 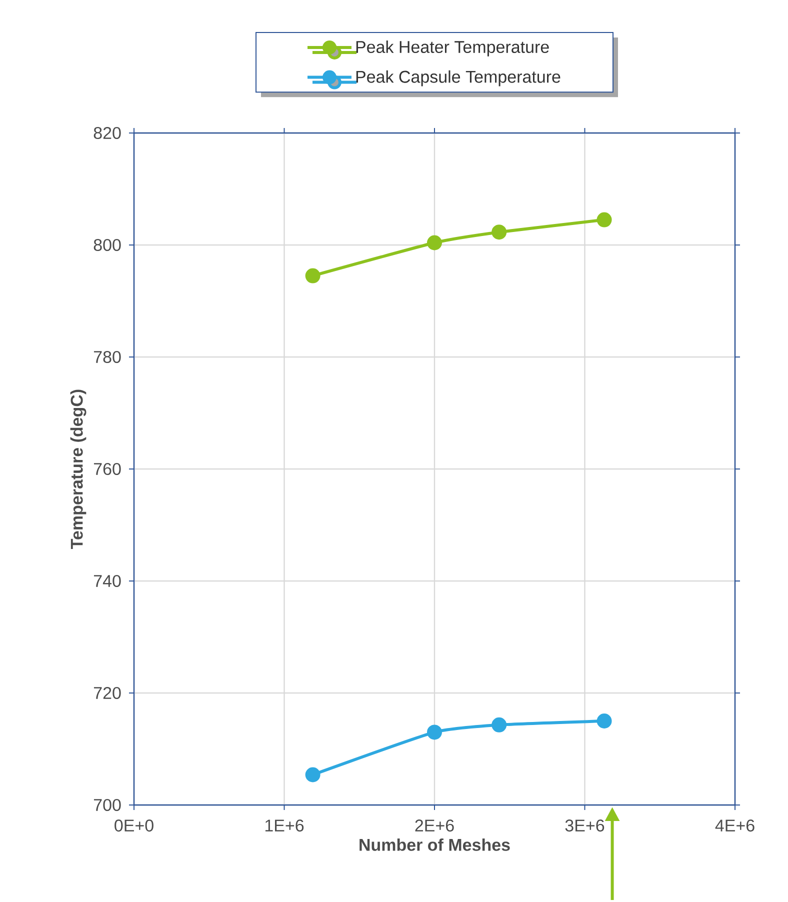 What do you see at coordinates (734, 826) in the screenshot?
I see `x-tick-label: 4E+6` at bounding box center [734, 826].